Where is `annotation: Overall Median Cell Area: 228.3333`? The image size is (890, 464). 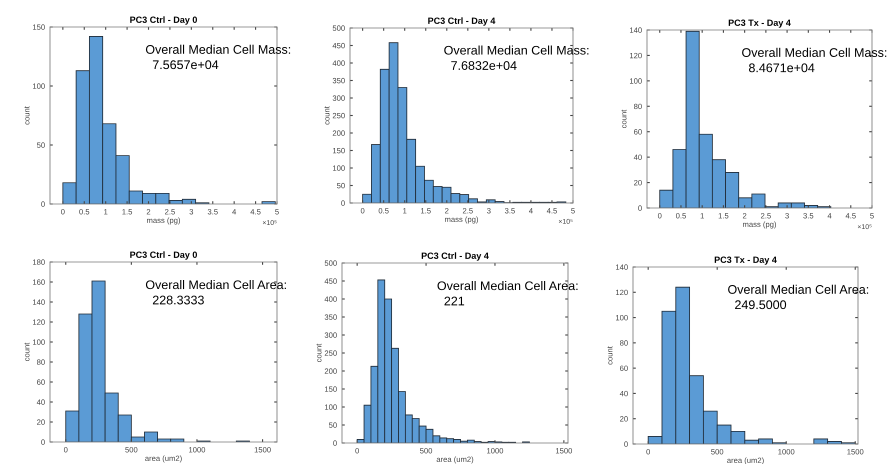
annotation: Overall Median Cell Area: 228.3333 is located at coordinates (216, 292).